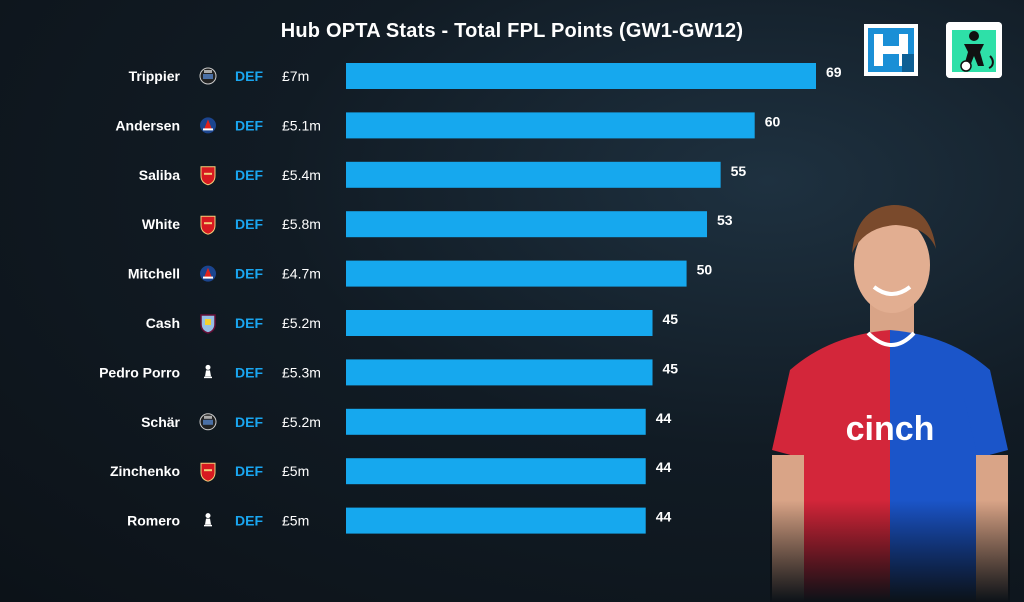 Image resolution: width=1024 pixels, height=602 pixels. I want to click on price-label: £5.8m, so click(301, 224).